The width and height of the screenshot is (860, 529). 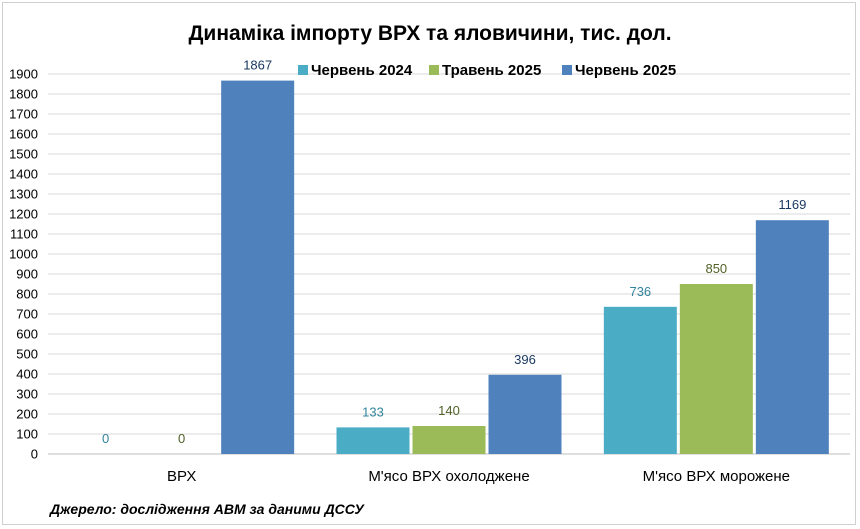 I want to click on y-tick-label: 1200, so click(x=23, y=214).